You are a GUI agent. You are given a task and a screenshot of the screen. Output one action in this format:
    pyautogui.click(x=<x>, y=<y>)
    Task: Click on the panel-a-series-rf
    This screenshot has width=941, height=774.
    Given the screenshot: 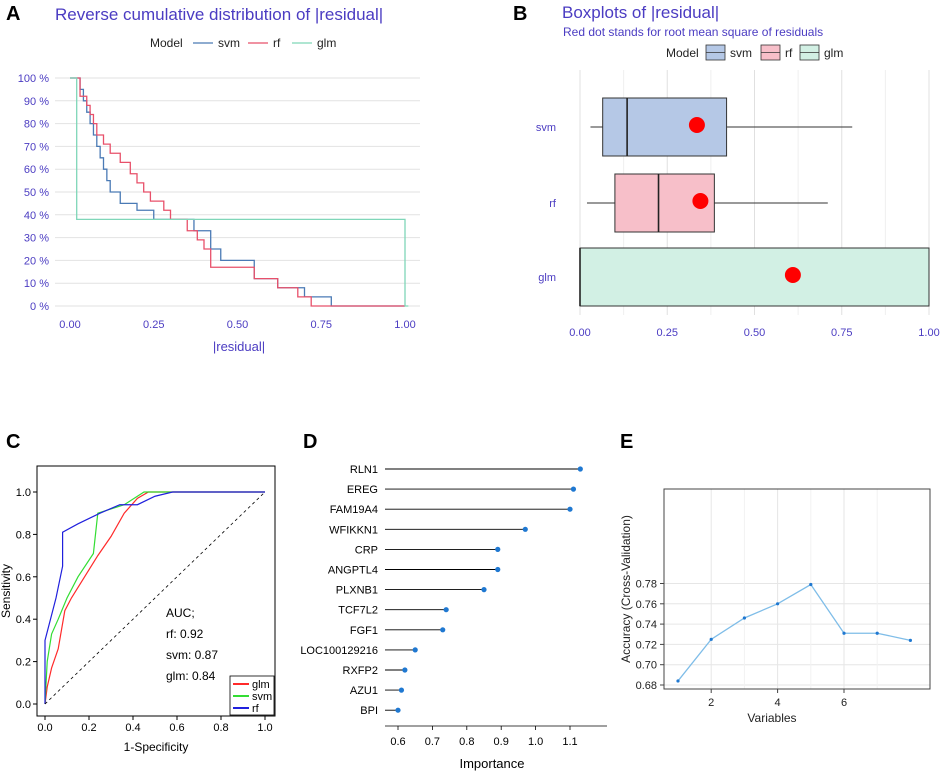 What is the action you would take?
    pyautogui.click(x=237, y=192)
    